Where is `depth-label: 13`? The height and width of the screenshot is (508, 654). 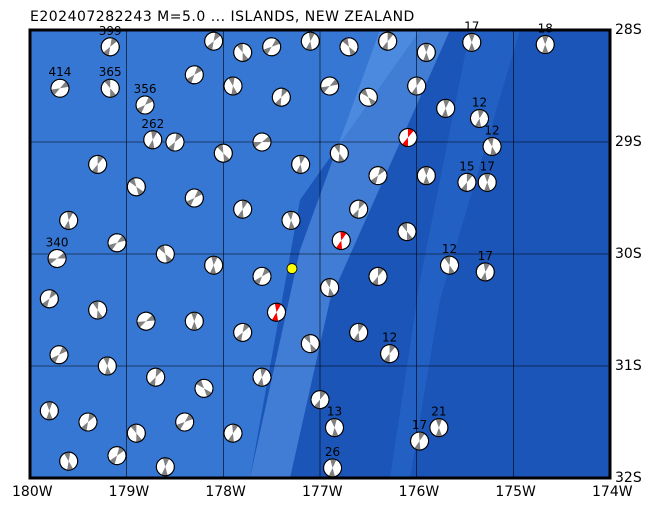 depth-label: 13 is located at coordinates (334, 412).